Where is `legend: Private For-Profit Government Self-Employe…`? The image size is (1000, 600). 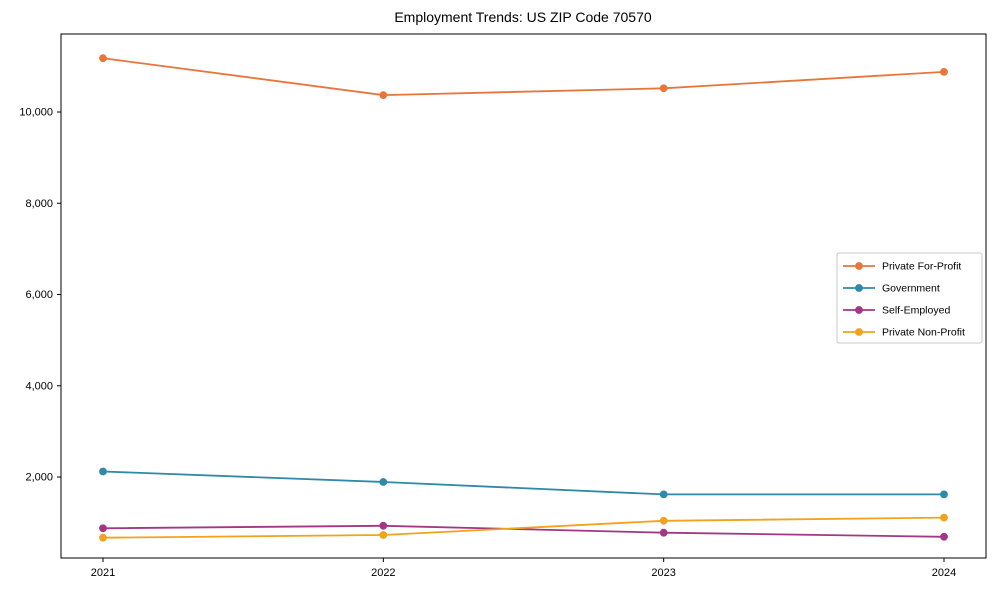 legend: Private For-Profit Government Self-Employe… is located at coordinates (909, 298).